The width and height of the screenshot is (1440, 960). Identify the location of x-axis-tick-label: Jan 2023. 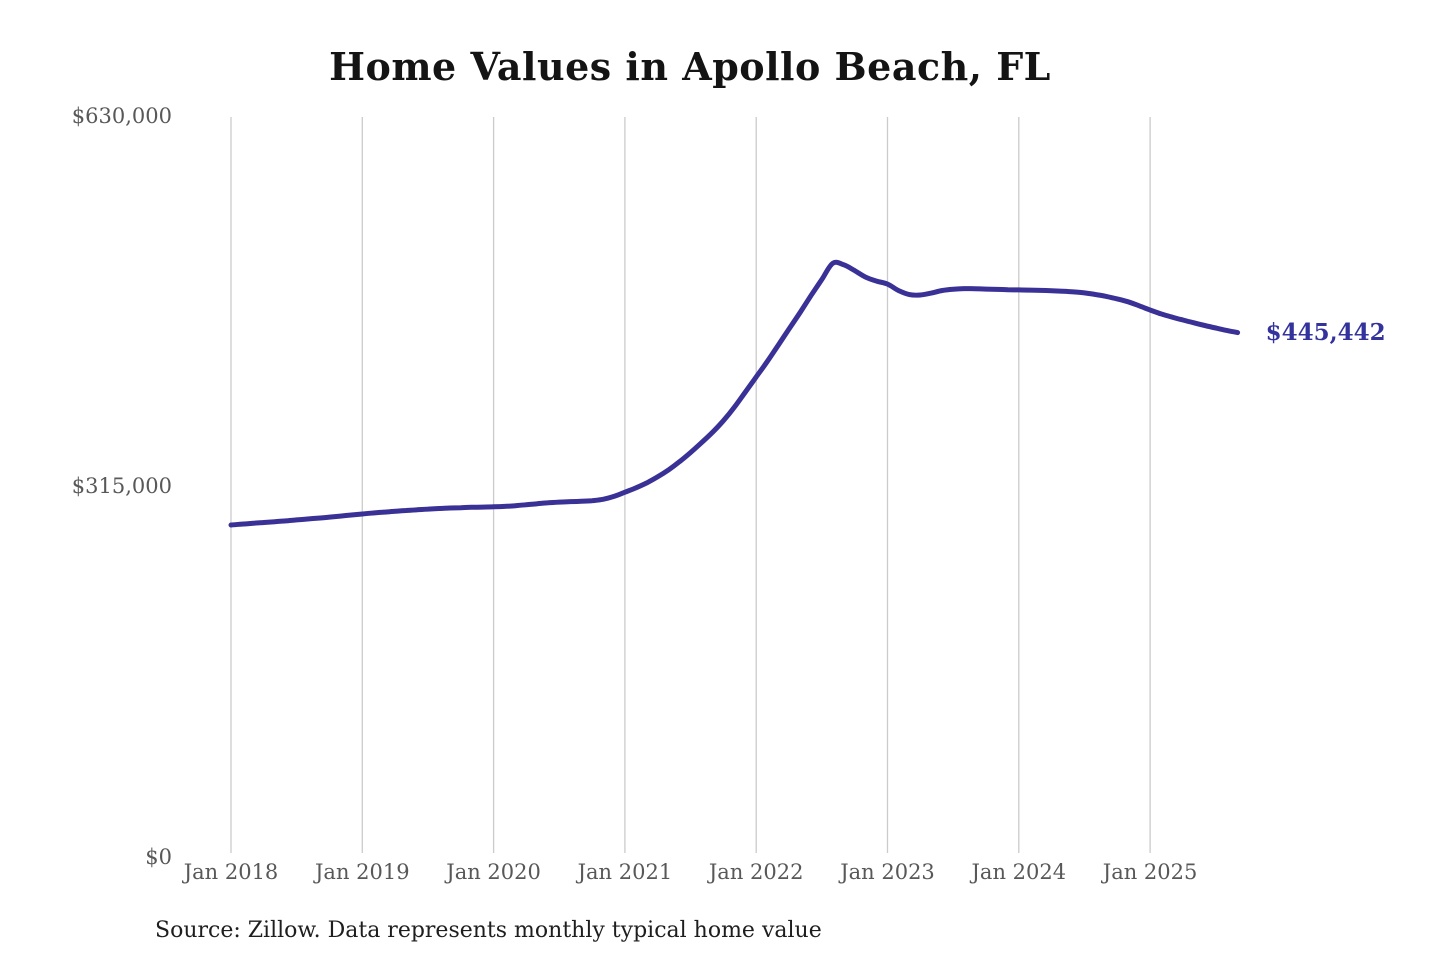
(887, 872).